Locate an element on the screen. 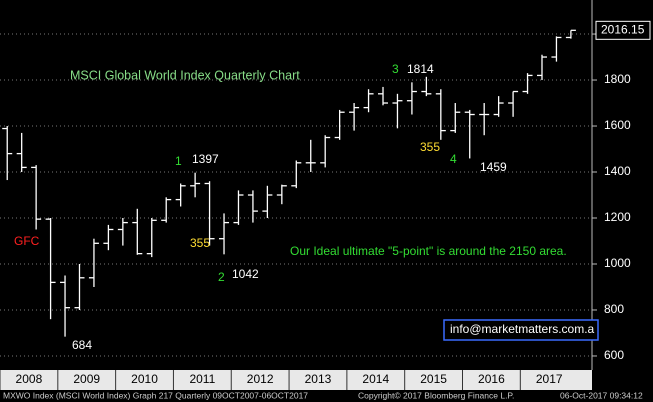  x-tick-label: 2008 is located at coordinates (29, 379).